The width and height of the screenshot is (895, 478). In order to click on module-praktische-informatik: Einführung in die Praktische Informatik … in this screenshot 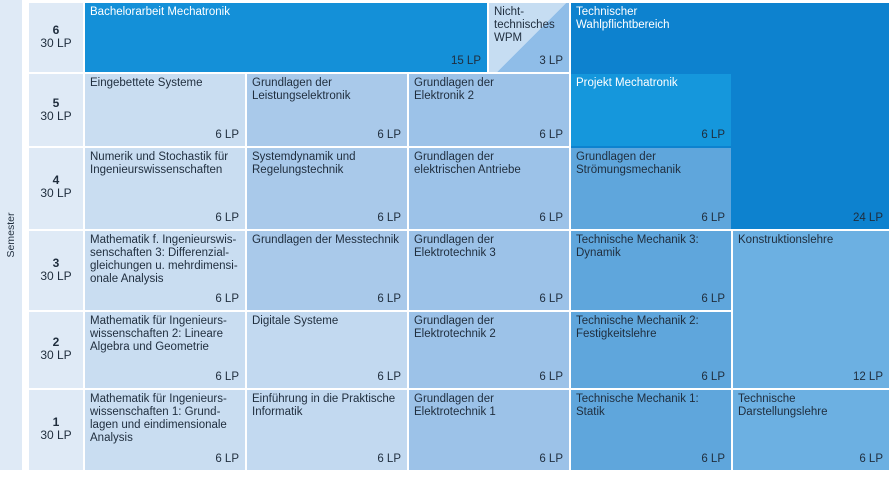, I will do `click(327, 430)`.